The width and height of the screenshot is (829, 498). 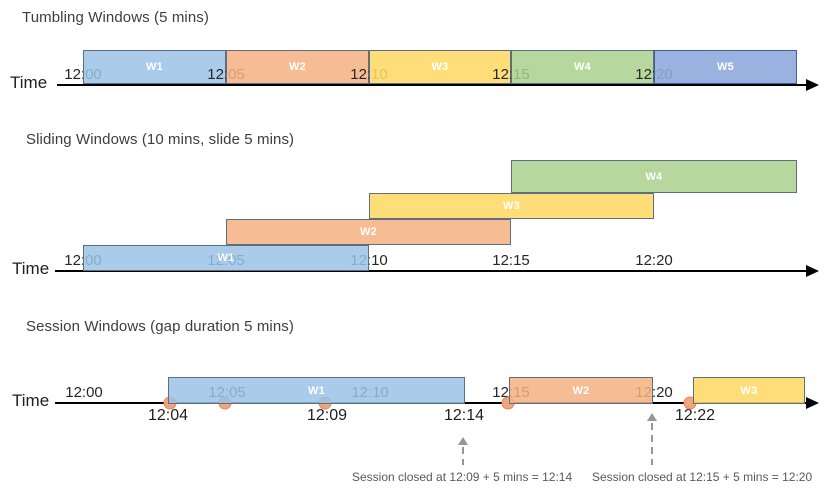 I want to click on window-label: W5, so click(x=725, y=67).